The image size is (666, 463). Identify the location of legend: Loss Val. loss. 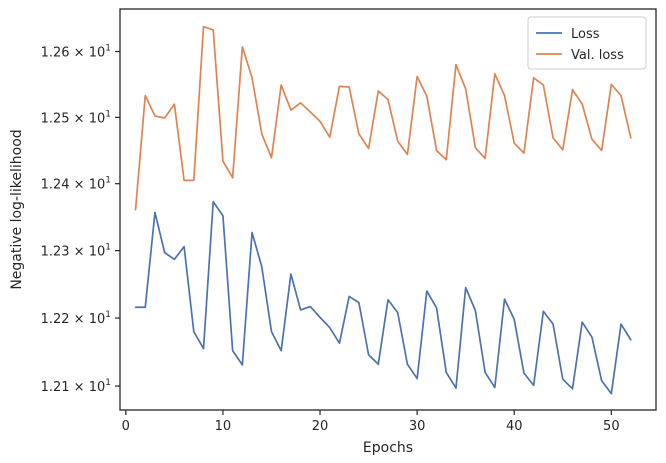
(587, 43).